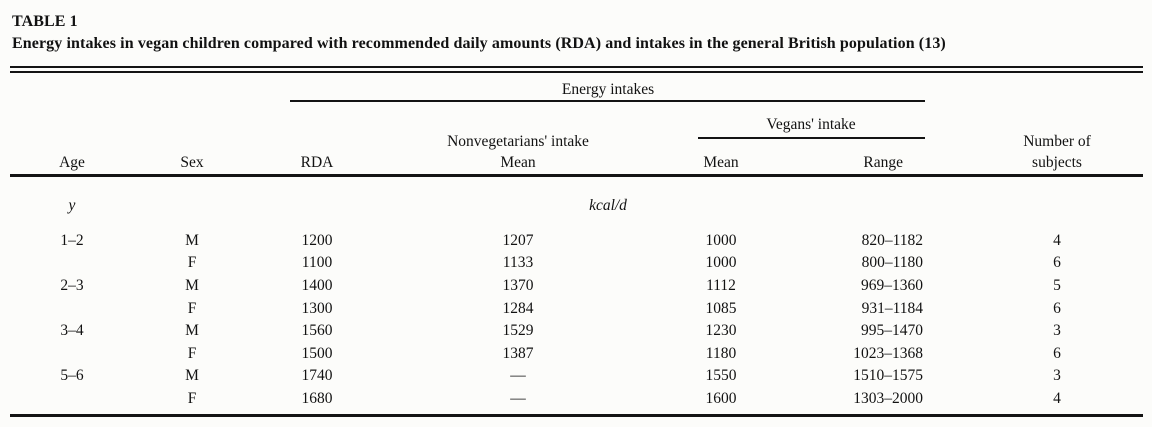 The image size is (1152, 427). What do you see at coordinates (518, 285) in the screenshot?
I see `cell-nonveg-mean: 1370` at bounding box center [518, 285].